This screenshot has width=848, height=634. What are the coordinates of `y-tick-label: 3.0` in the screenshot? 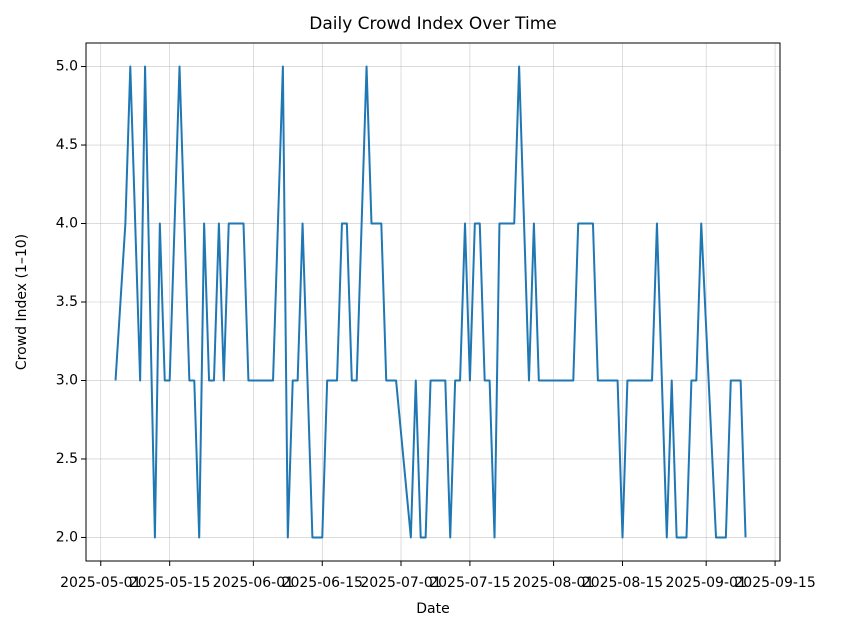 It's located at (67, 380).